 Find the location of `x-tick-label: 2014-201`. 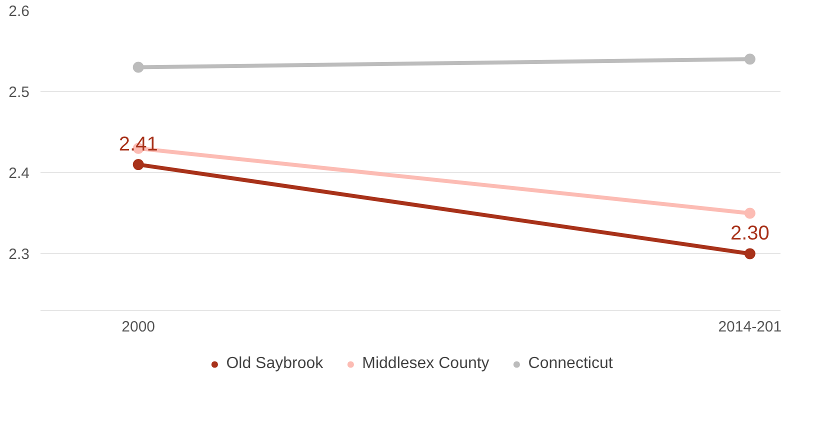

x-tick-label: 2014-201 is located at coordinates (750, 327).